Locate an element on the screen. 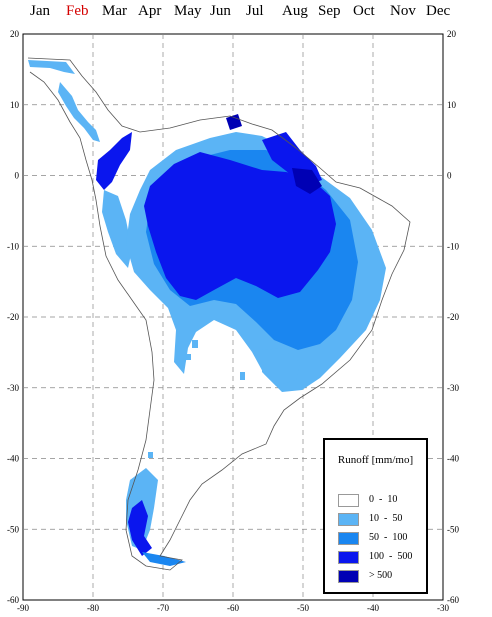 This screenshot has width=492, height=617. month-tab-jul: Jul is located at coordinates (255, 11).